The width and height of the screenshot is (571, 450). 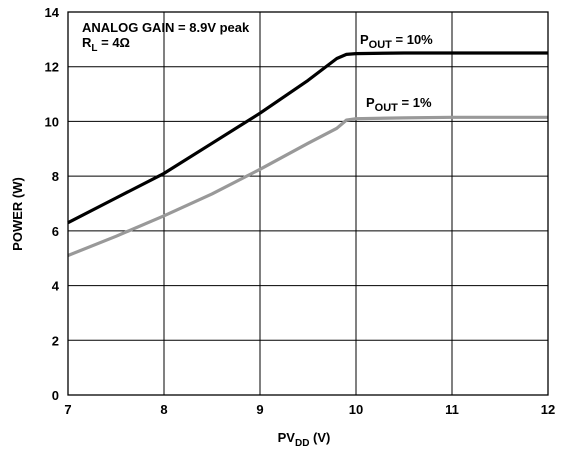 What do you see at coordinates (452, 409) in the screenshot?
I see `x-tick-label: 11` at bounding box center [452, 409].